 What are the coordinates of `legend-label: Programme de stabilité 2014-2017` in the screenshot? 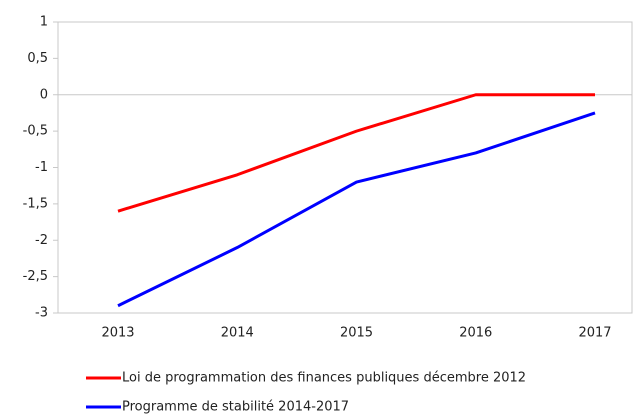 It's located at (235, 407).